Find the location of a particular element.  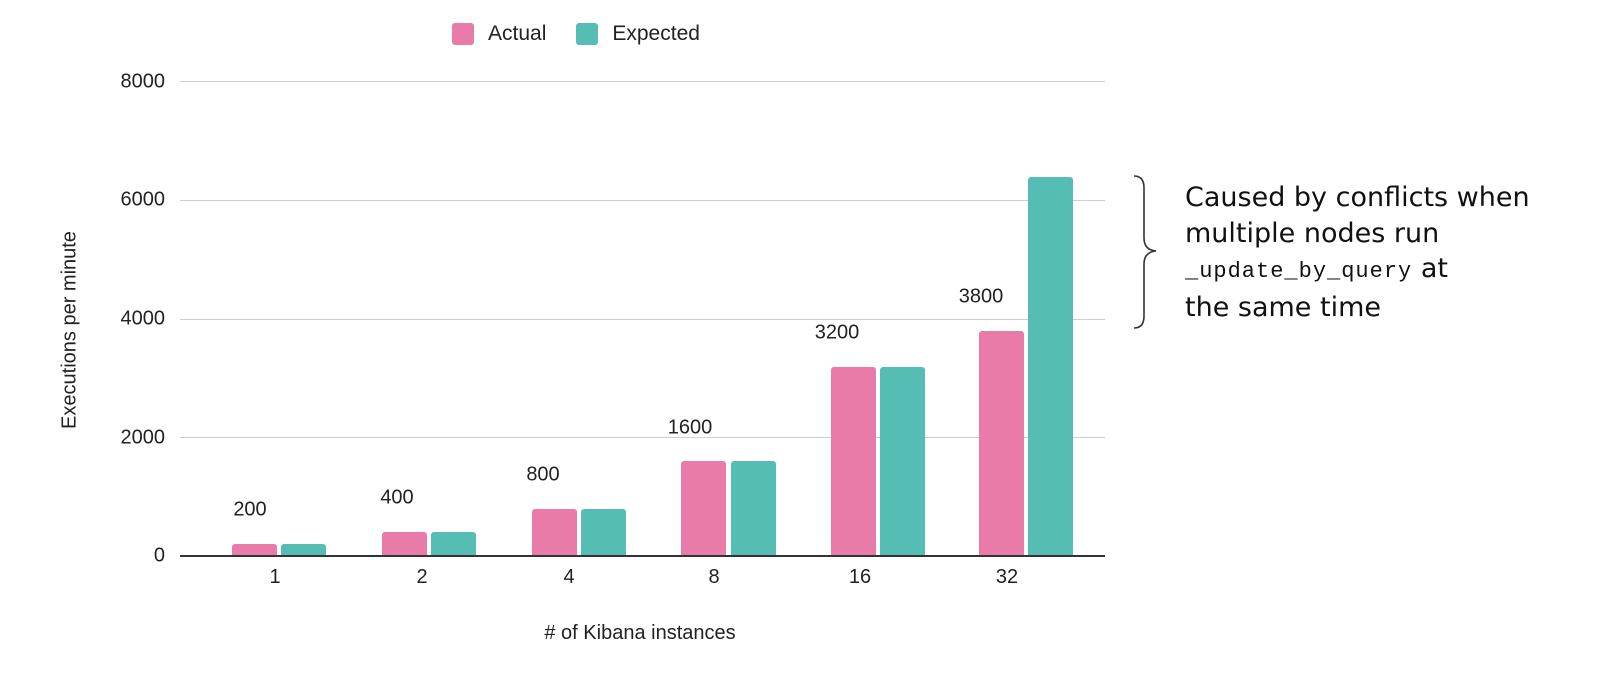

legend-item-actual: Actual is located at coordinates (499, 34).